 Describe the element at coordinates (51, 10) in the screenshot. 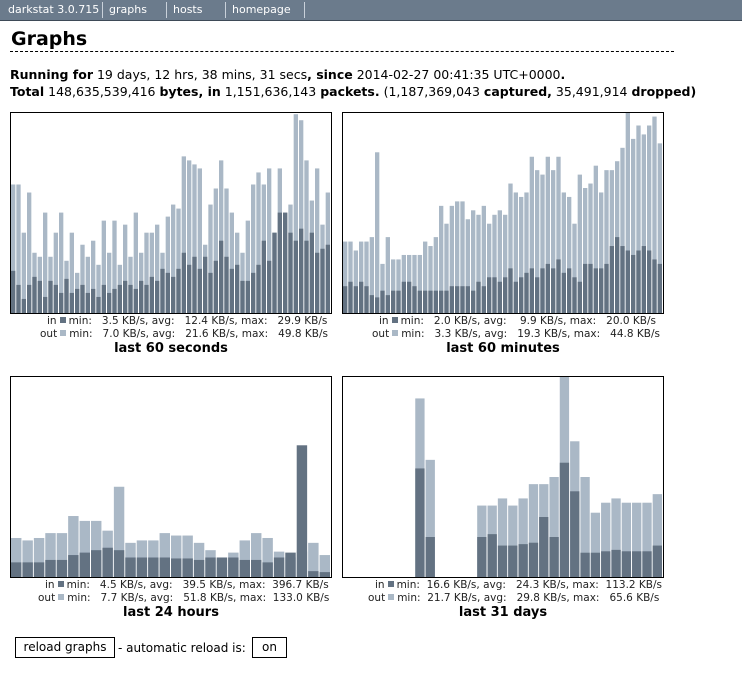

I see `nav-app-version: darkstat 3.0.715` at that location.